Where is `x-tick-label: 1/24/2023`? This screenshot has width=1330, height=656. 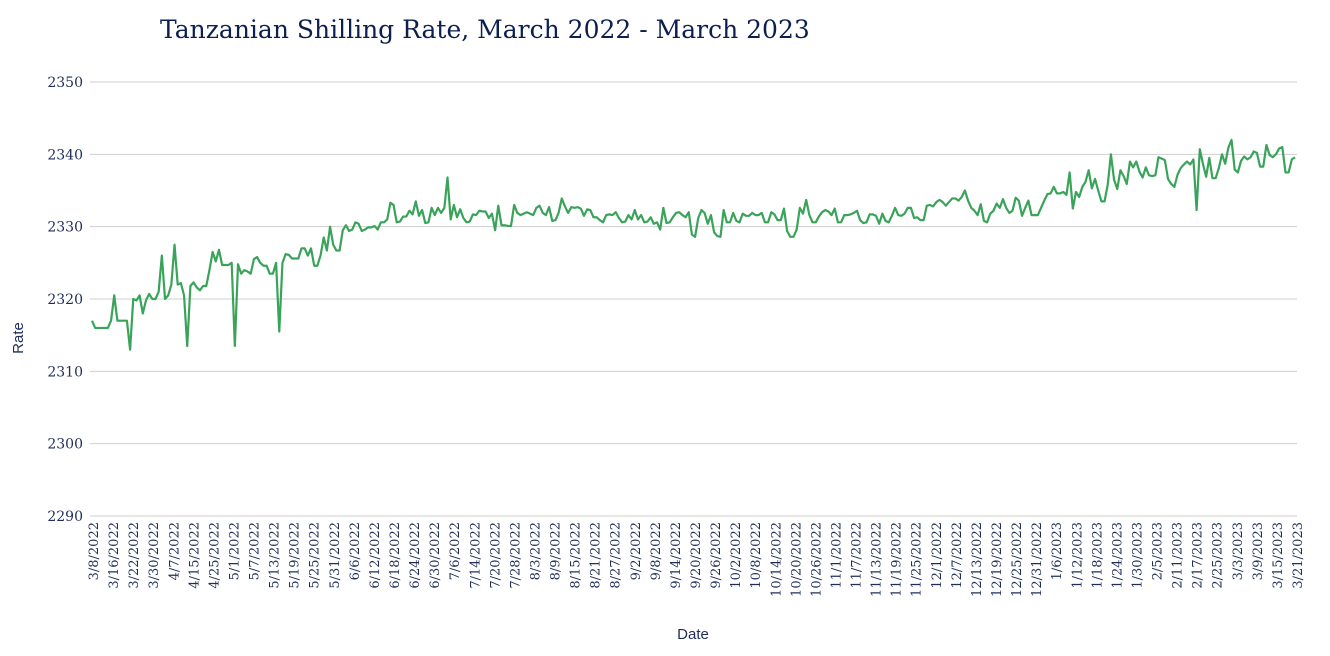
x-tick-label: 1/24/2023 is located at coordinates (1117, 555).